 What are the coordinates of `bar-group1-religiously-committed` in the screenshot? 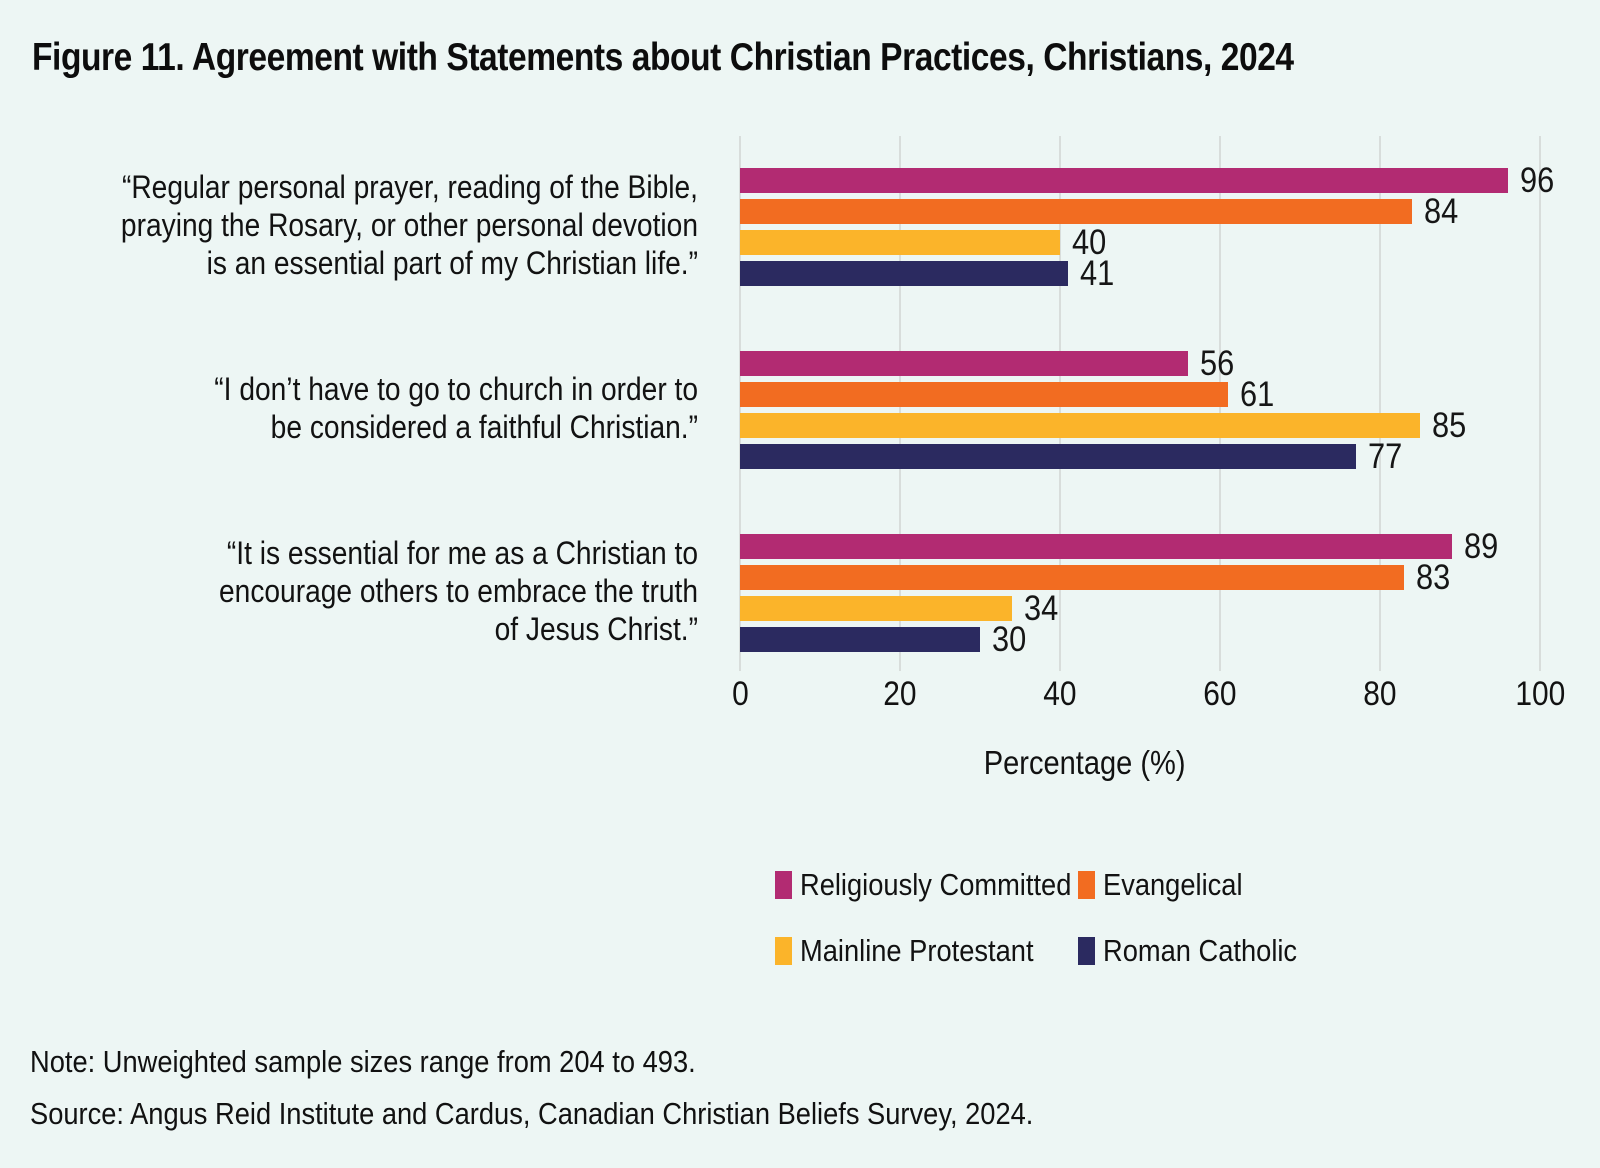 It's located at (1124, 180).